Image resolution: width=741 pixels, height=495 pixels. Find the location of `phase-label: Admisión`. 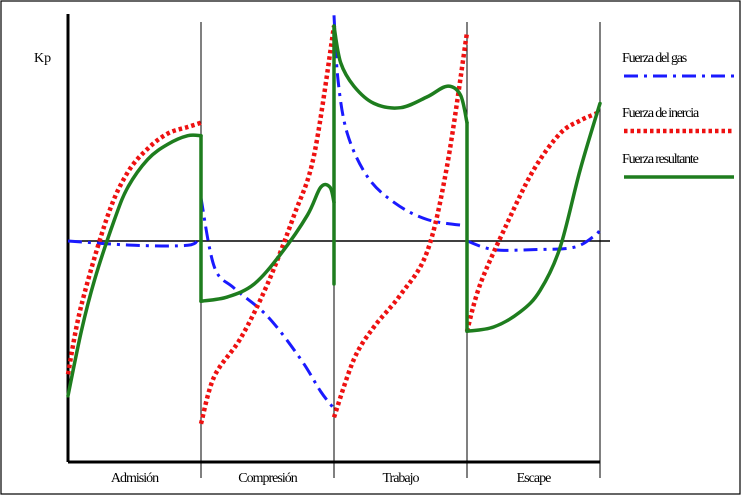

phase-label: Admisión is located at coordinates (135, 478).